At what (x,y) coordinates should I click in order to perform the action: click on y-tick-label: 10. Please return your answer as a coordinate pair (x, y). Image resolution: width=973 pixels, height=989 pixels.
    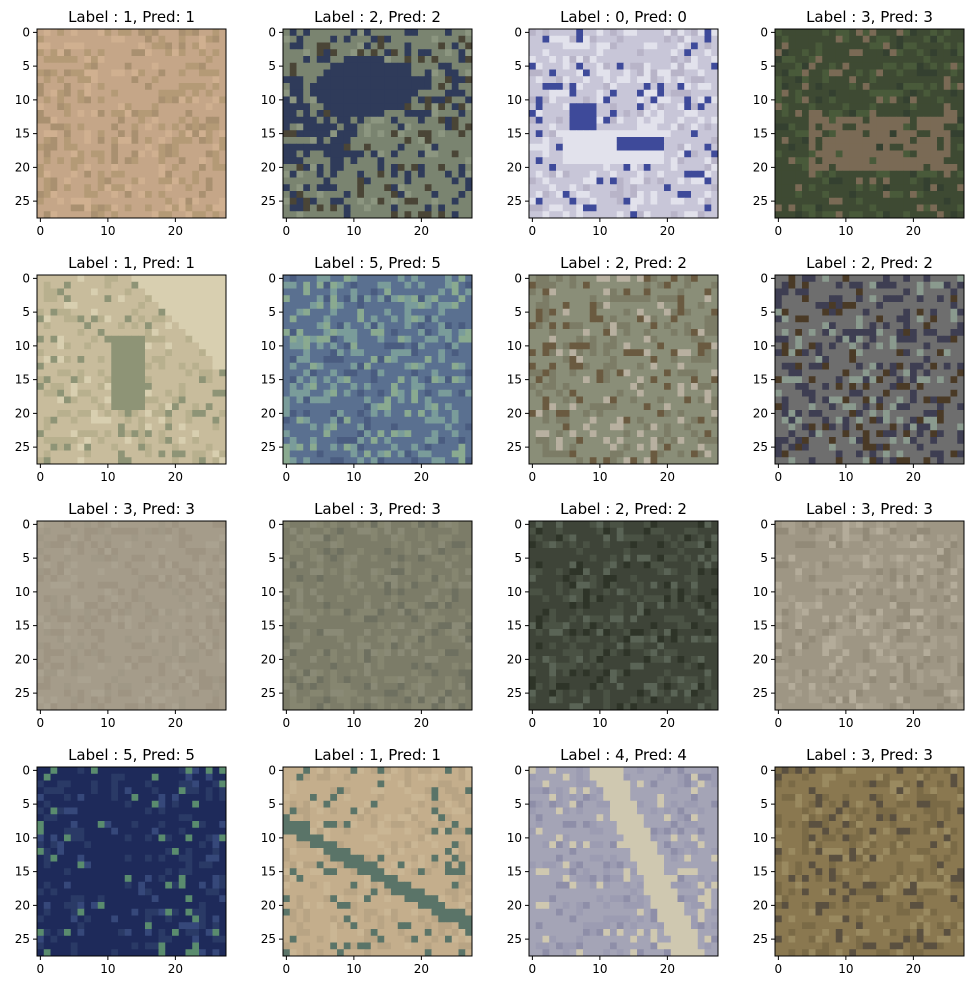
    Looking at the image, I should click on (268, 100).